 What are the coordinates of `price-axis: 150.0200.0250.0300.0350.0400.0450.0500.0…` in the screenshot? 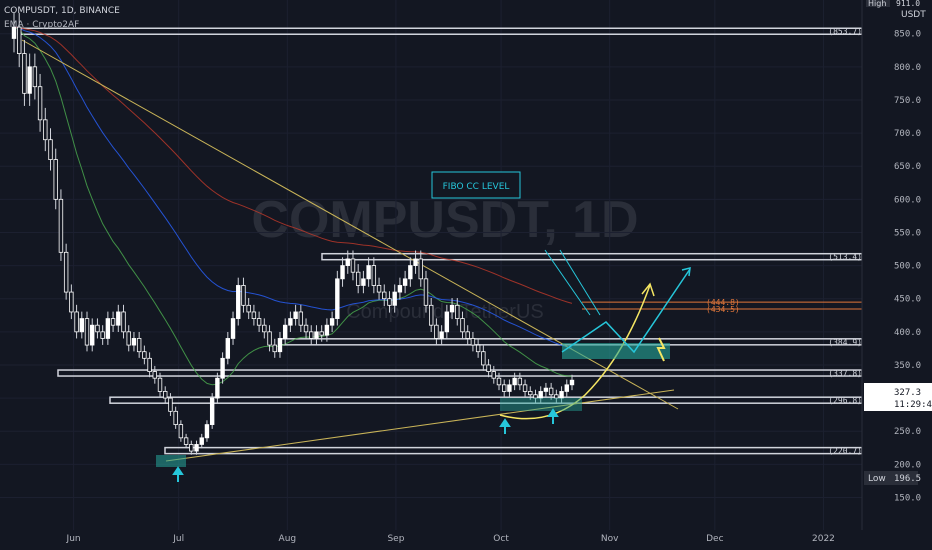 It's located at (907, 267).